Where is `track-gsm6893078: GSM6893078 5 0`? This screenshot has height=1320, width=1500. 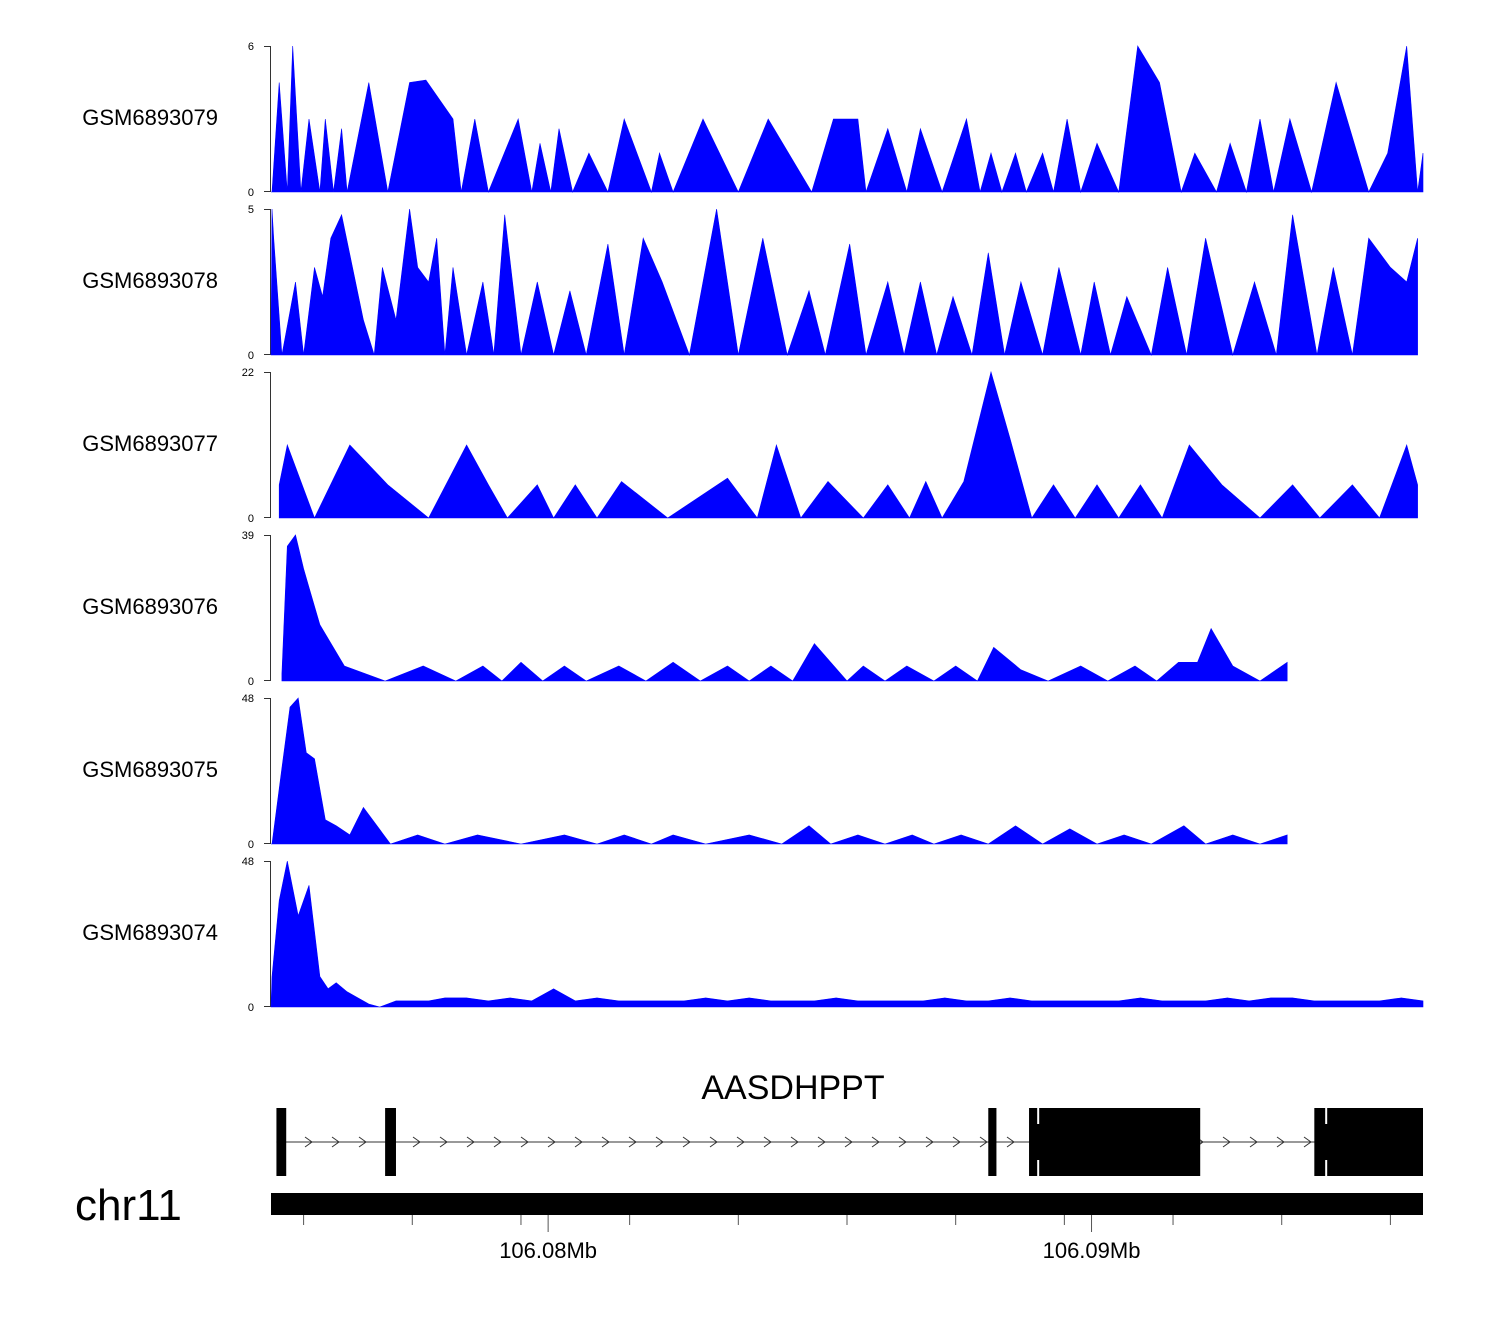 track-gsm6893078: GSM6893078 5 0 is located at coordinates (750, 283).